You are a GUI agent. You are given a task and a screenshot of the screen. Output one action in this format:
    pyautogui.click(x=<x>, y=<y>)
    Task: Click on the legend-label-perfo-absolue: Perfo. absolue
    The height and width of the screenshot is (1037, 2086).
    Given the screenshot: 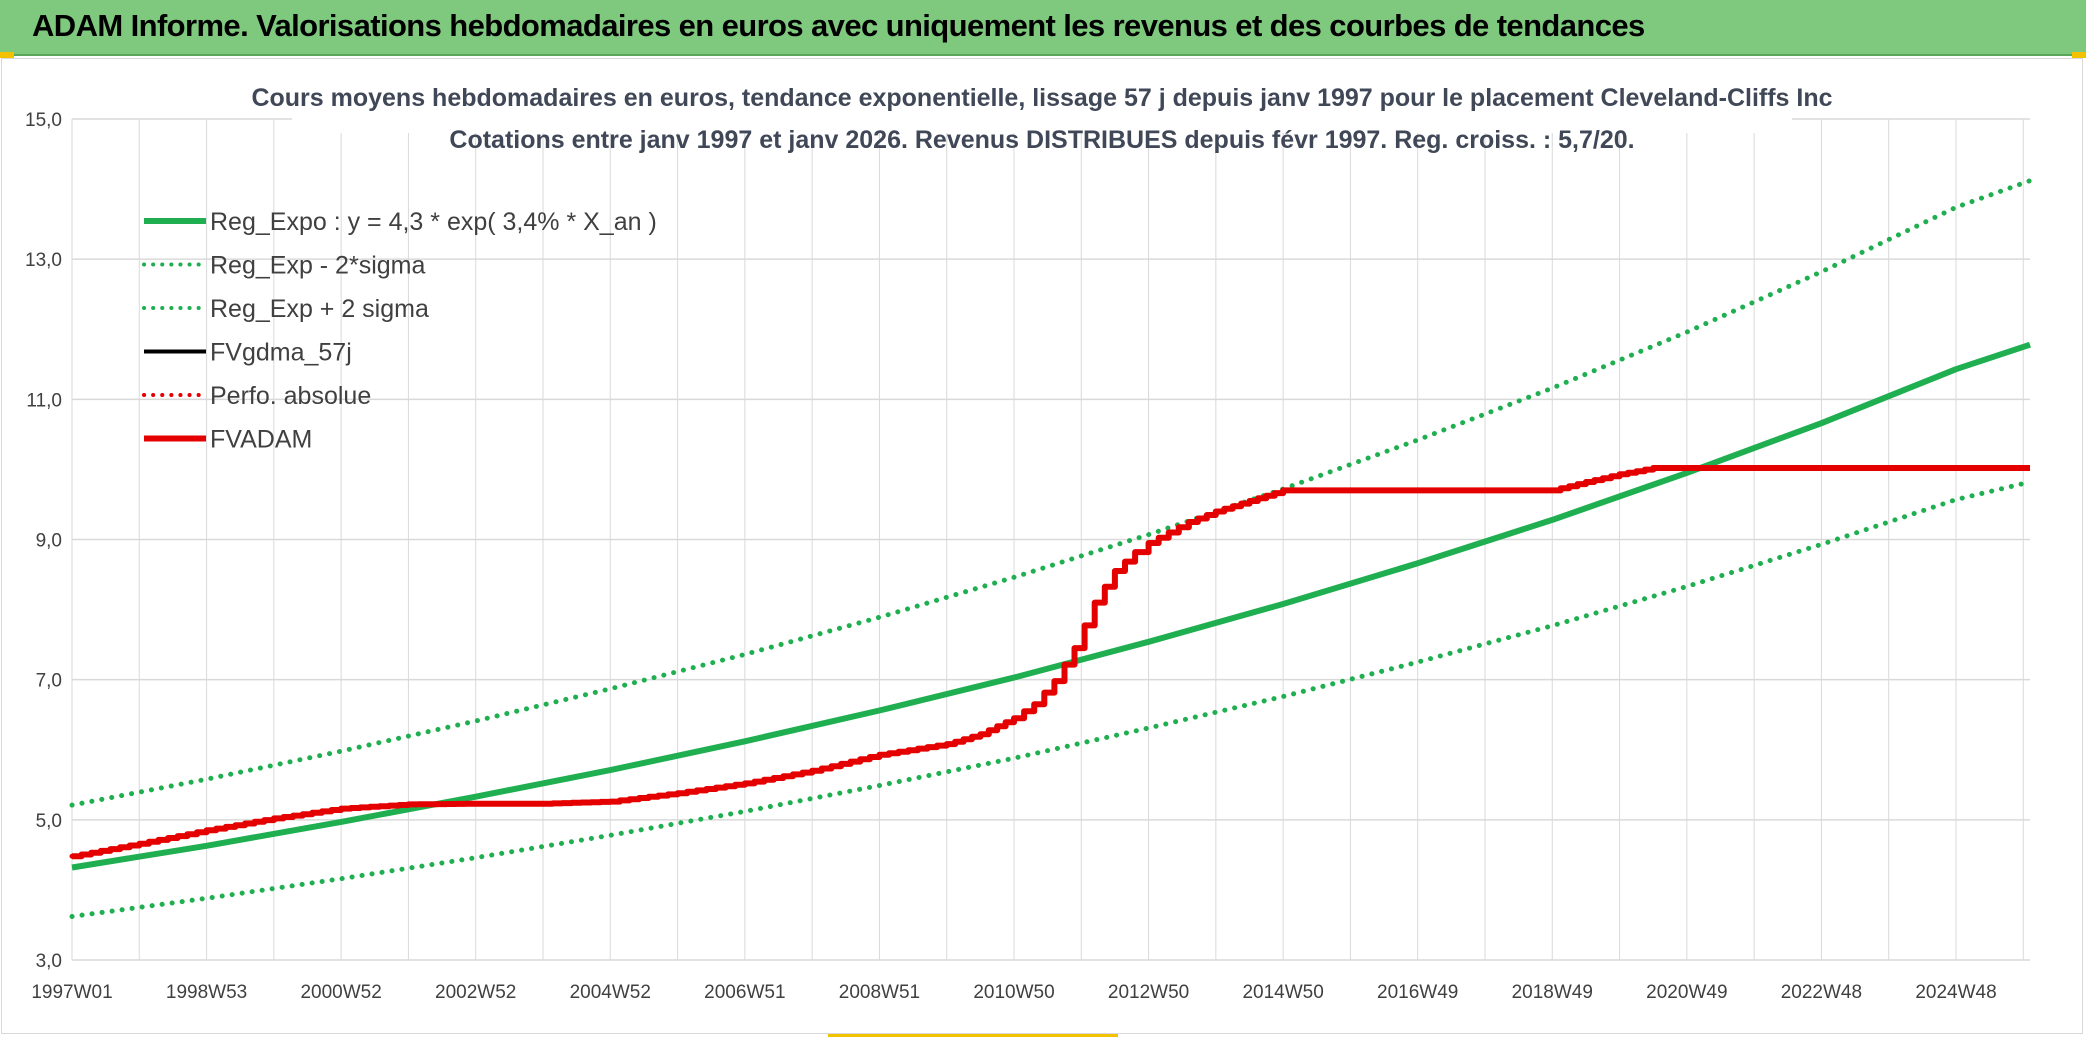 What is the action you would take?
    pyautogui.click(x=290, y=396)
    